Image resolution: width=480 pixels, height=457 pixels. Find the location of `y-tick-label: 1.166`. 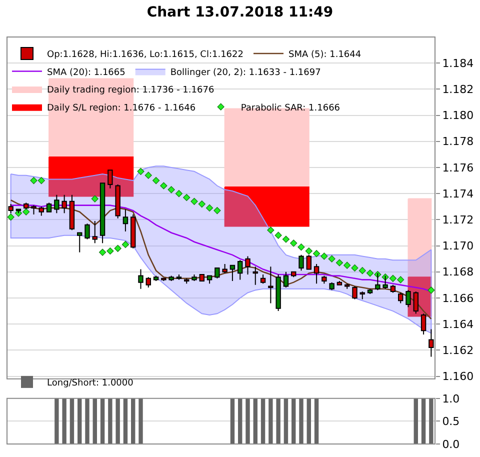

y-tick-label: 1.166 is located at coordinates (458, 298).